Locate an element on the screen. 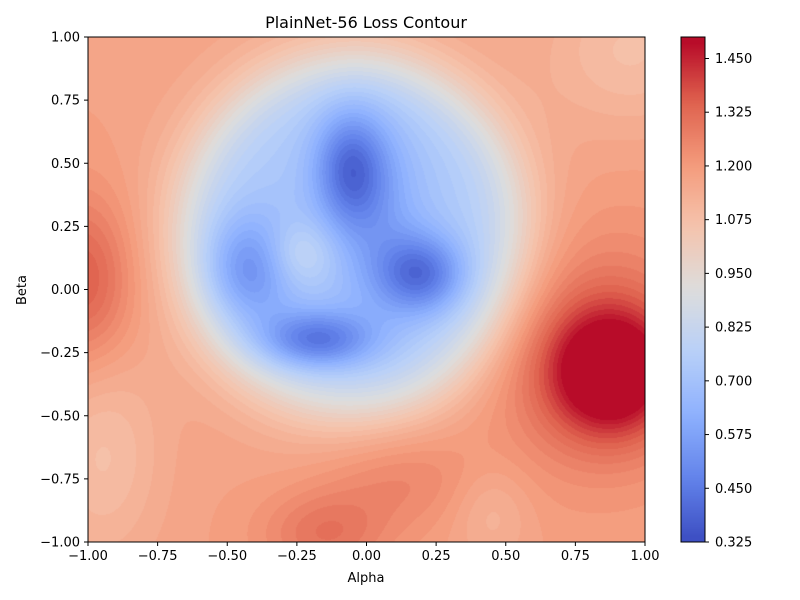 This screenshot has width=800, height=600. colorbar-gradient is located at coordinates (693, 289).